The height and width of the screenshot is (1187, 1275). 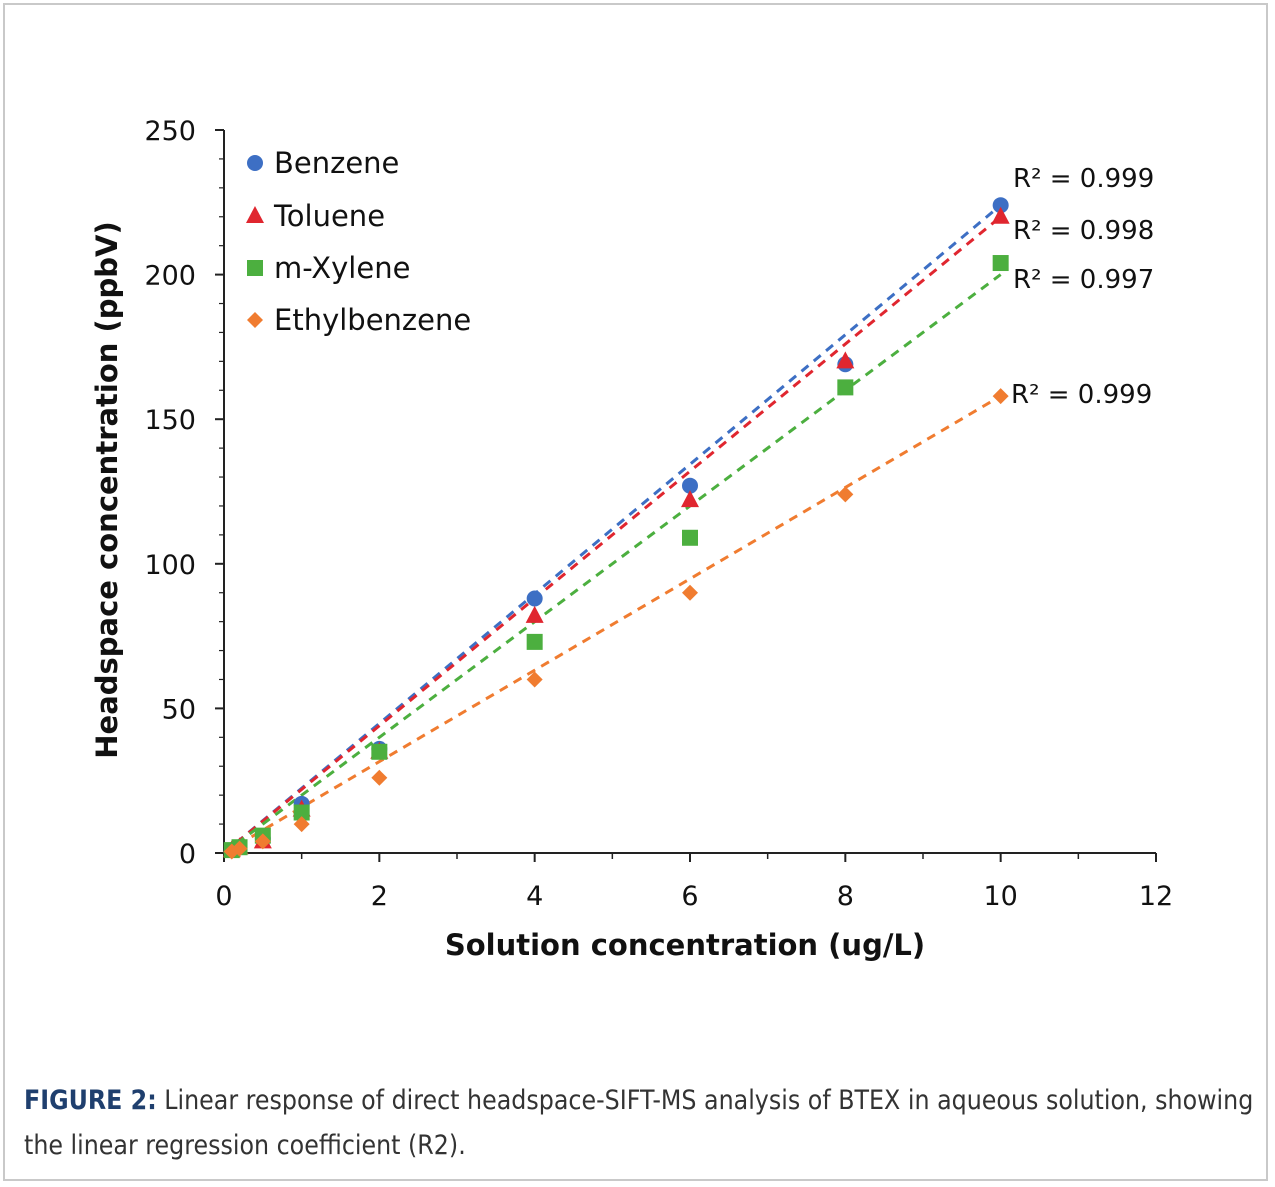 I want to click on y-tick-label: 200, so click(x=170, y=276).